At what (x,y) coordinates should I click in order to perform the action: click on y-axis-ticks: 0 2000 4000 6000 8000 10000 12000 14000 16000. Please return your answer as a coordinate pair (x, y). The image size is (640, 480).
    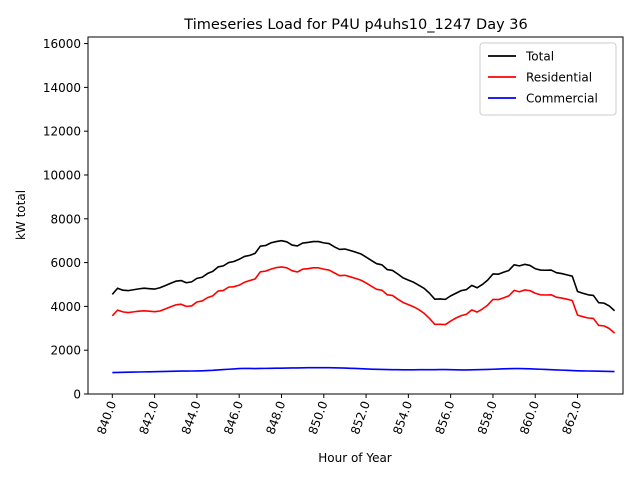
    Looking at the image, I should click on (65, 219).